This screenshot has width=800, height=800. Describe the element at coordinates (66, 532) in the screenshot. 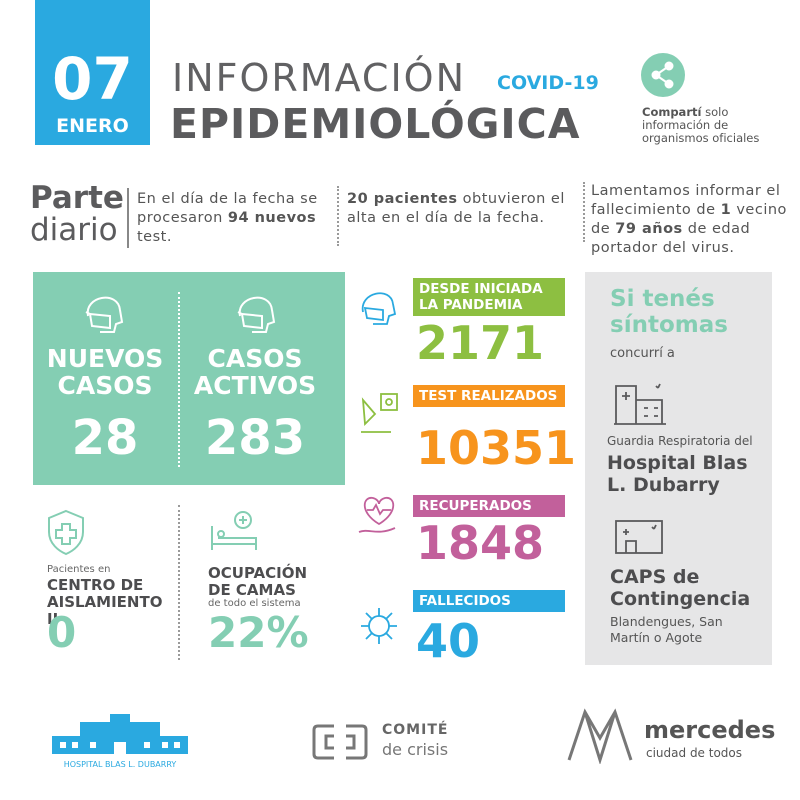

I see `shield-icon` at that location.